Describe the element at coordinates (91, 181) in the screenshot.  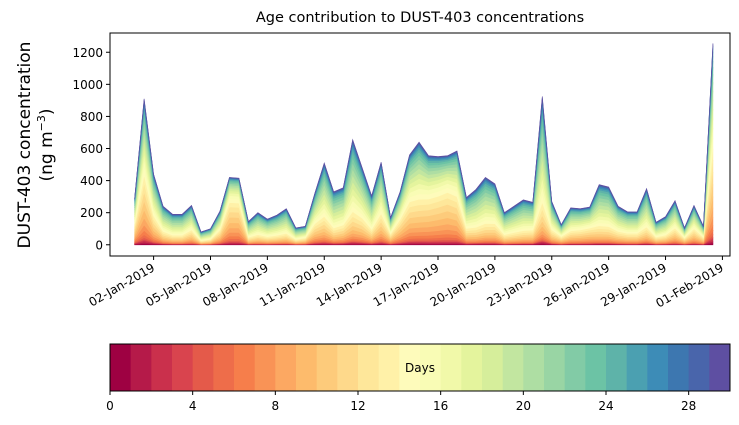
I see `y-tick-label: 400` at that location.